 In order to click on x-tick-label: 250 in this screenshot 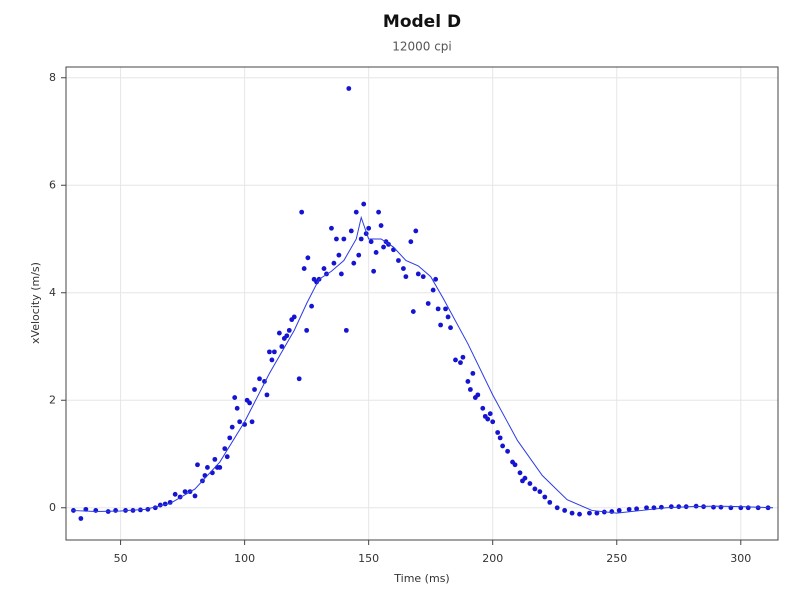, I will do `click(616, 558)`.